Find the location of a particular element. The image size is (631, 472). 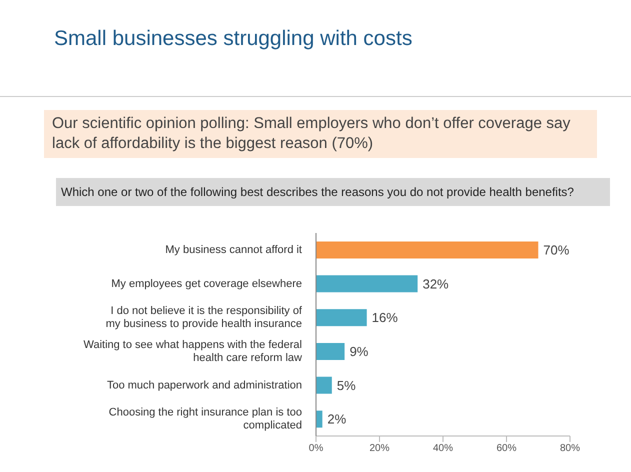

data-label: 32% is located at coordinates (436, 284).